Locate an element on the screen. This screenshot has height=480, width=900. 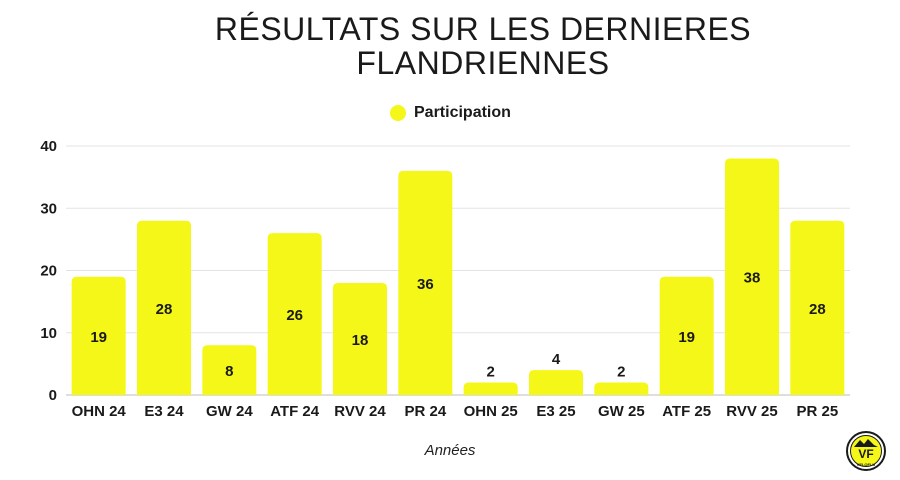
legend-label: Participation is located at coordinates (462, 112).